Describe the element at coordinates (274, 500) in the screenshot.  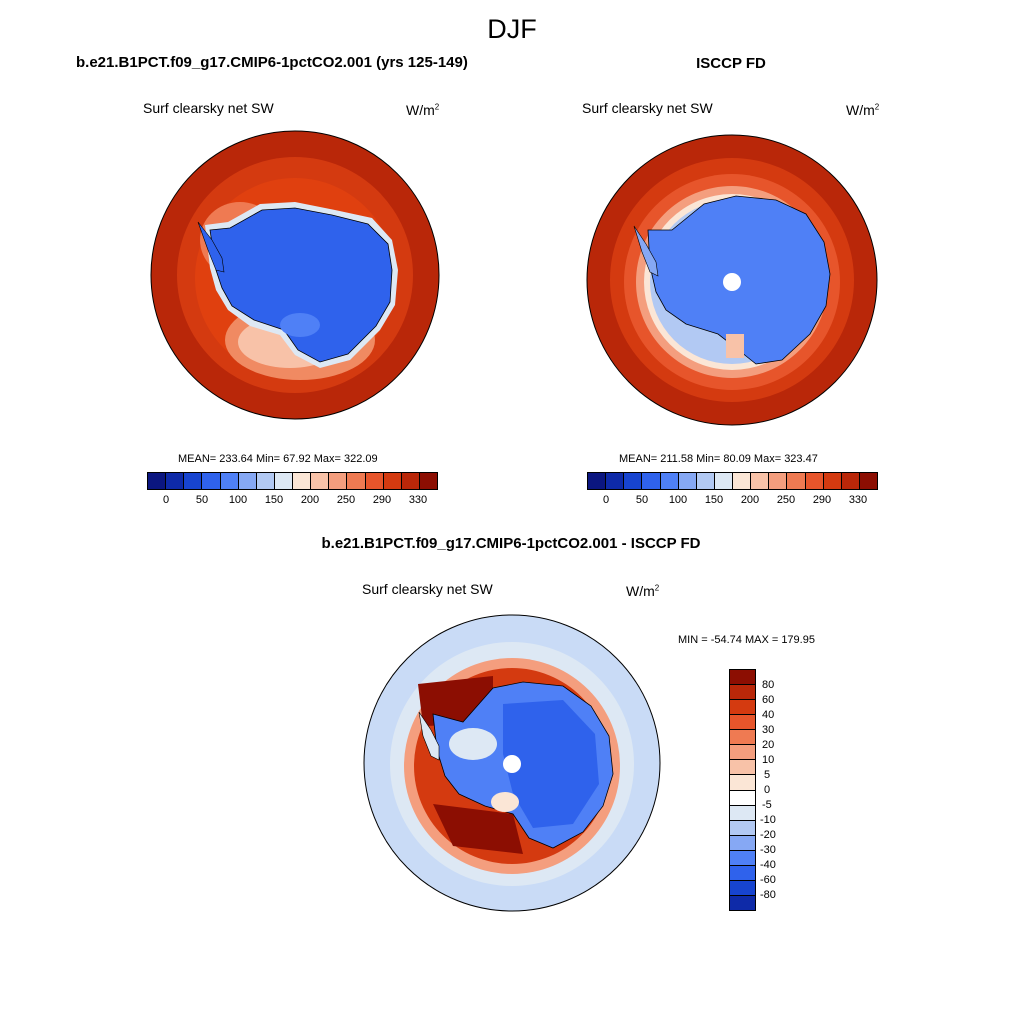
I see `panel-a-tick: 150` at that location.